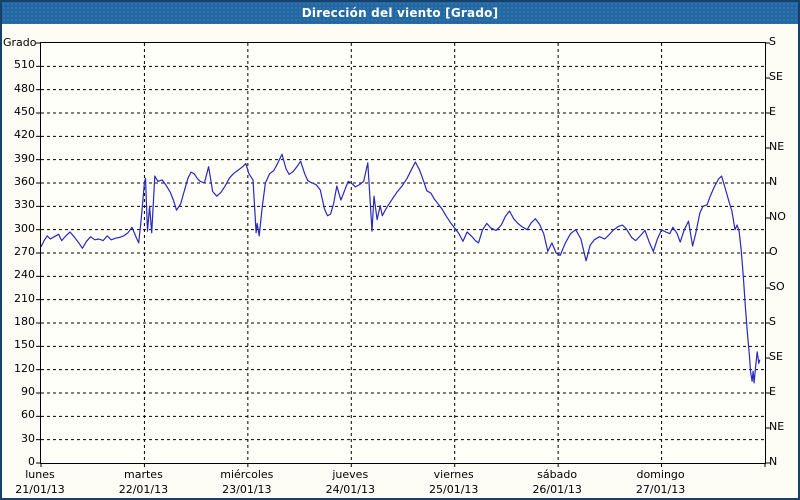 This screenshot has height=500, width=800. Describe the element at coordinates (247, 482) in the screenshot. I see `x-axis-day-label: miércoles 23/01/13` at that location.